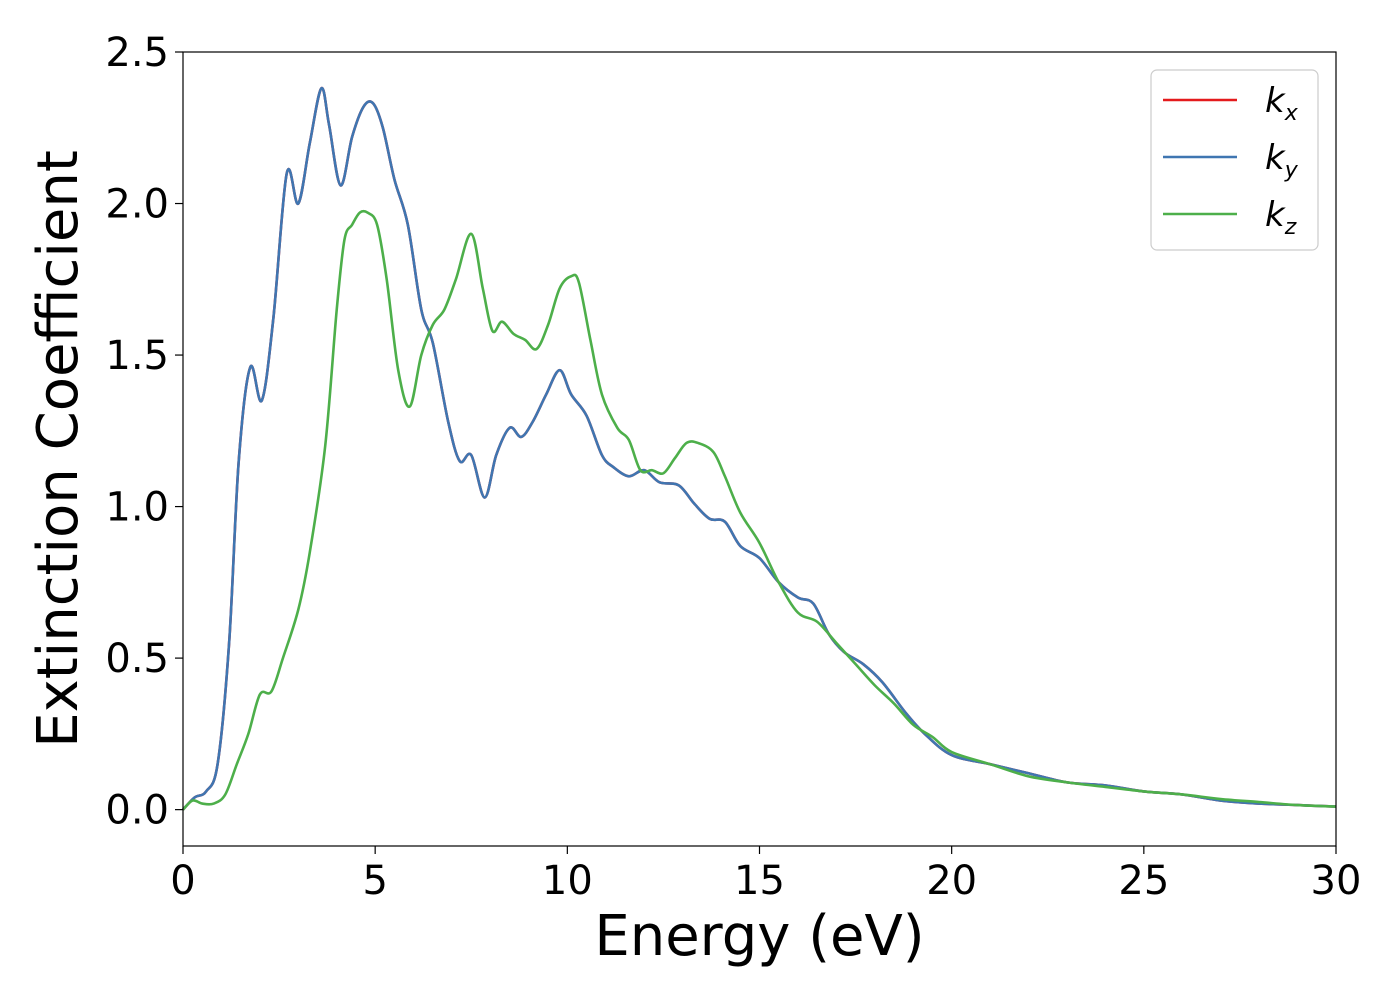 The image size is (1400, 1000). What do you see at coordinates (374, 881) in the screenshot?
I see `x-tick-label: 5` at bounding box center [374, 881].